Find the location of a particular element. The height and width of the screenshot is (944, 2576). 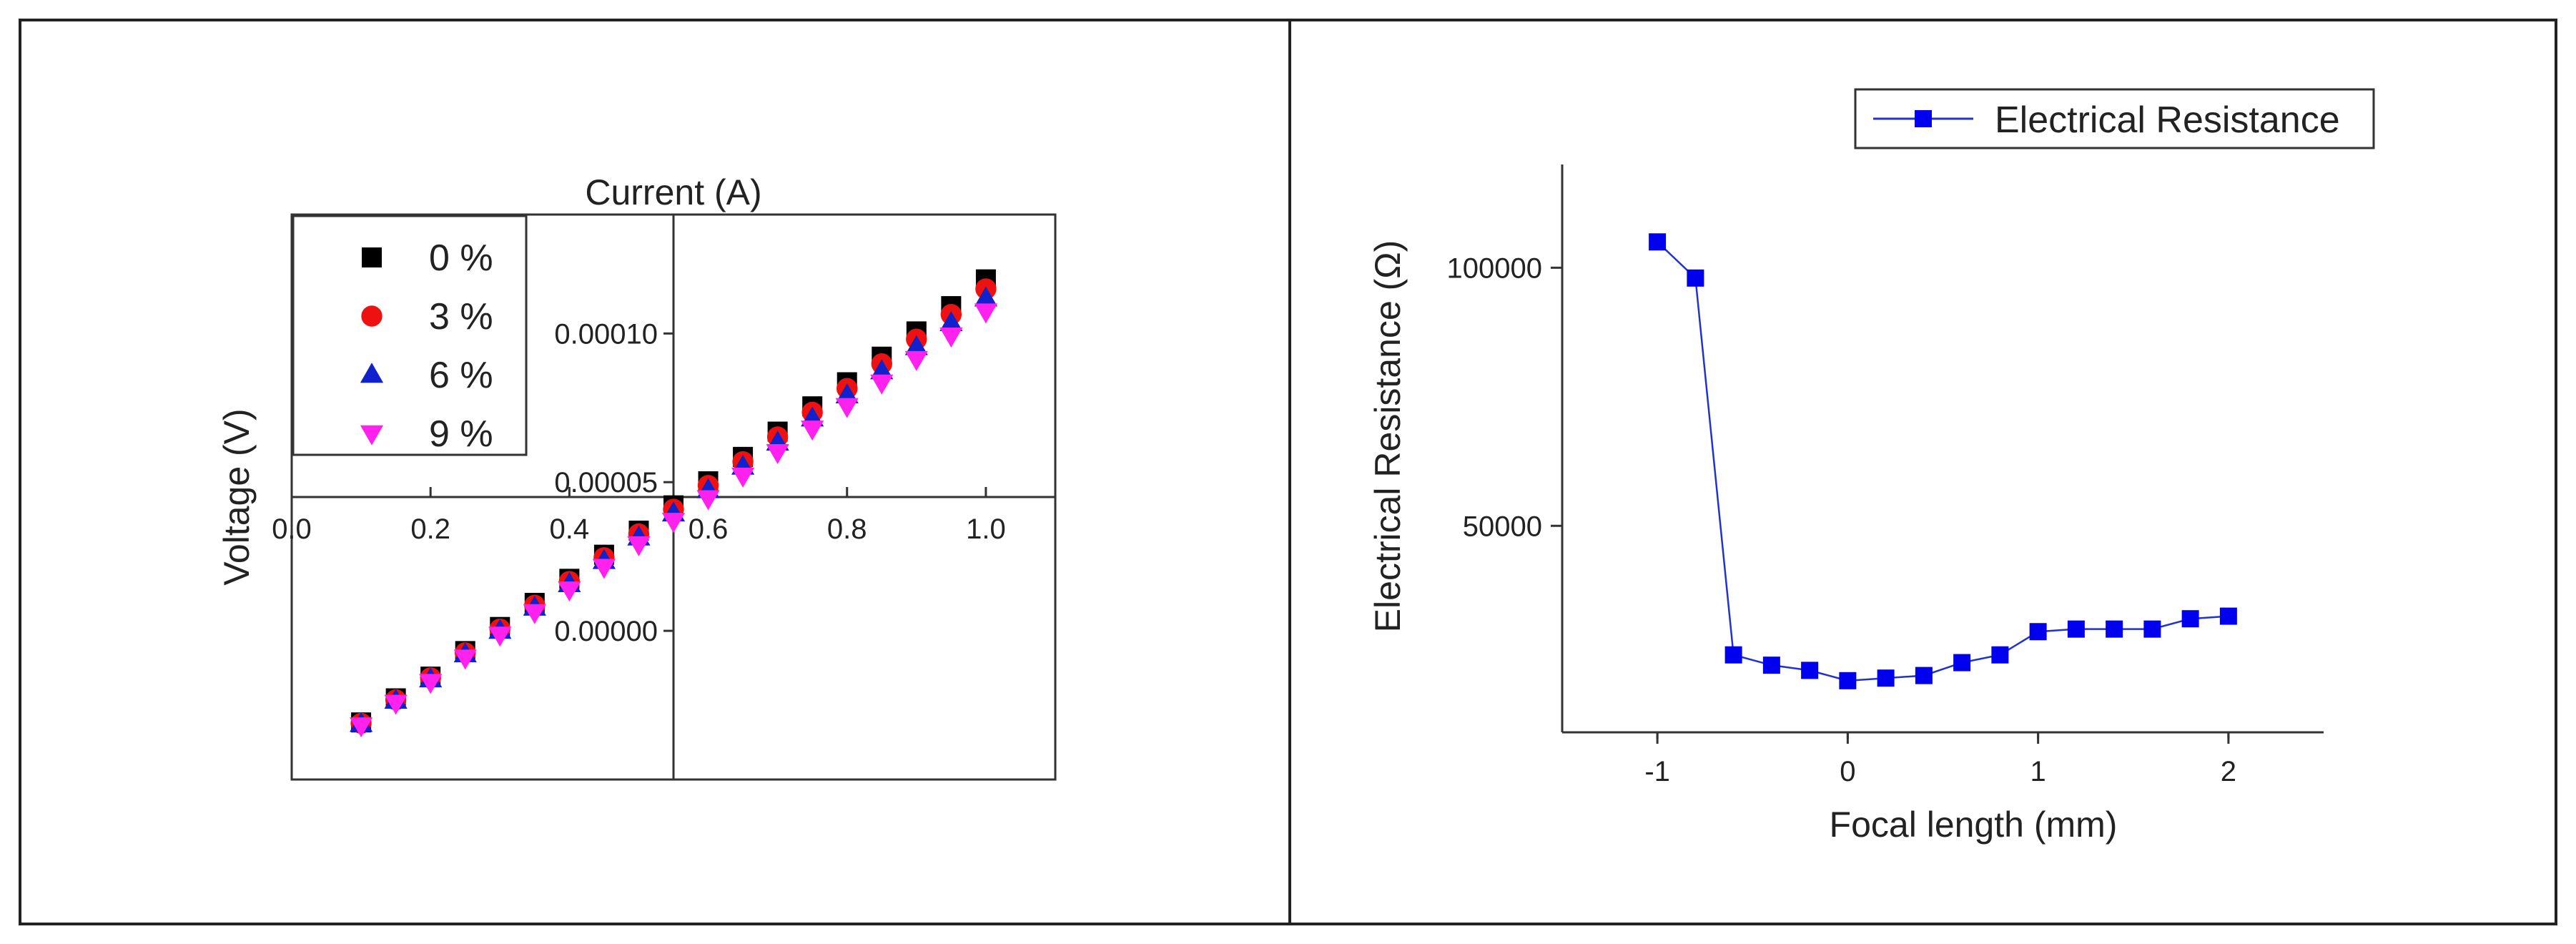

iv-legend: 0 % 3 % 6 % 9 % is located at coordinates (410, 336).